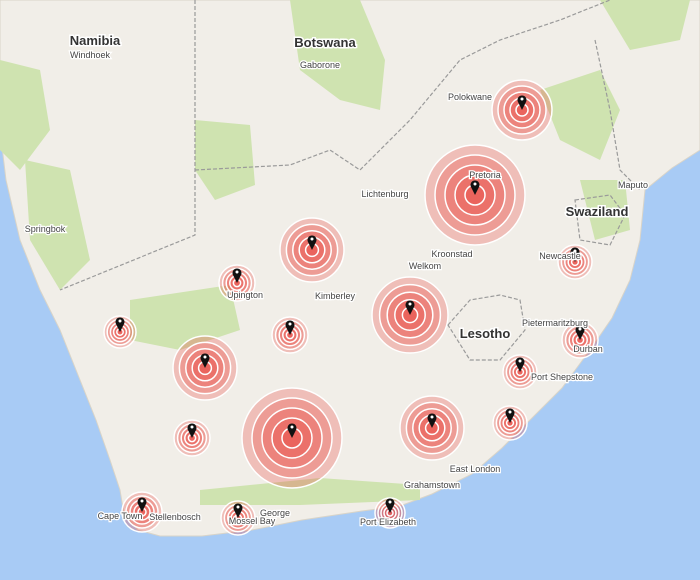  What do you see at coordinates (120, 516) in the screenshot?
I see `place-label: Cape Town` at bounding box center [120, 516].